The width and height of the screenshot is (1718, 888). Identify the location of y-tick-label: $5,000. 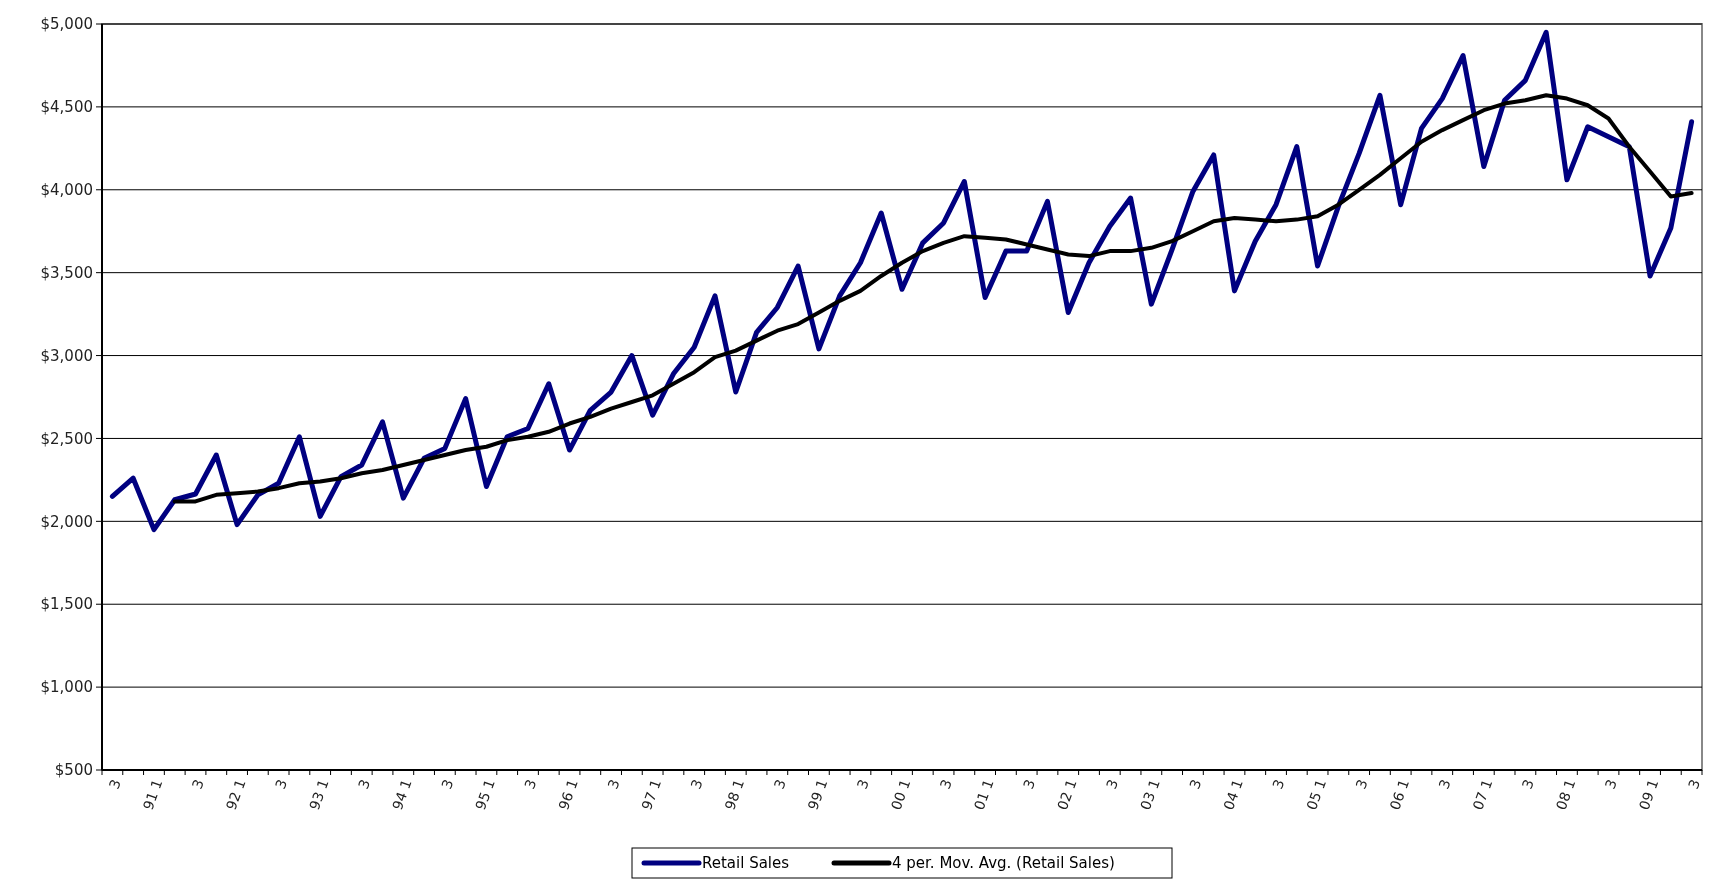
(66, 24).